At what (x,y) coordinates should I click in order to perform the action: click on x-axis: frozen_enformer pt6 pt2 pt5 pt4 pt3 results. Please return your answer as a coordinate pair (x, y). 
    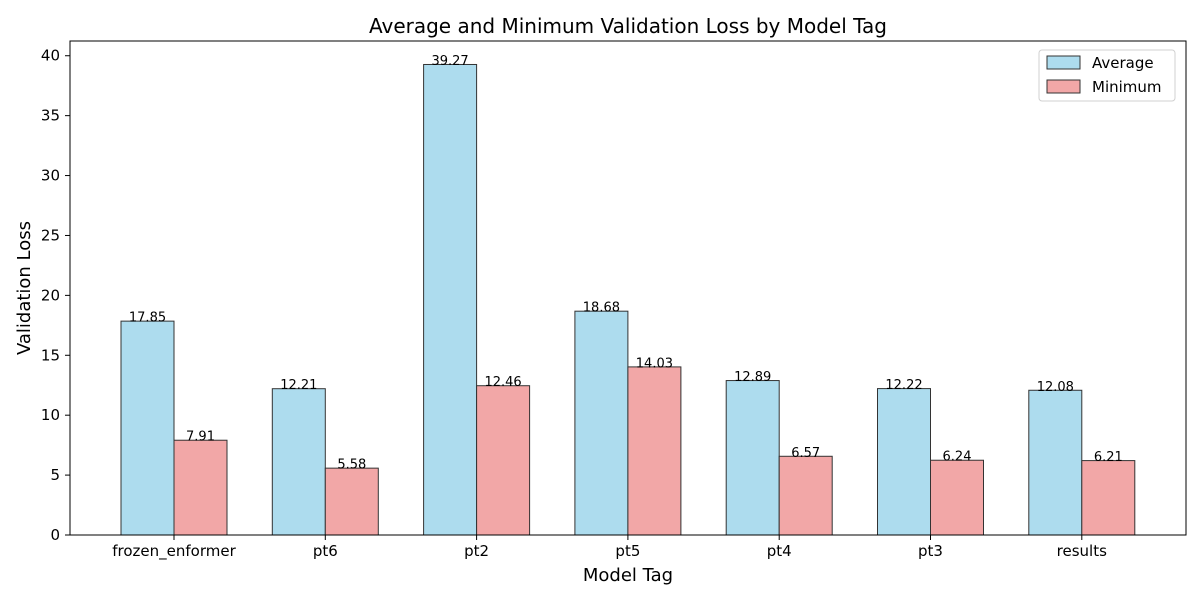
    Looking at the image, I should click on (609, 548).